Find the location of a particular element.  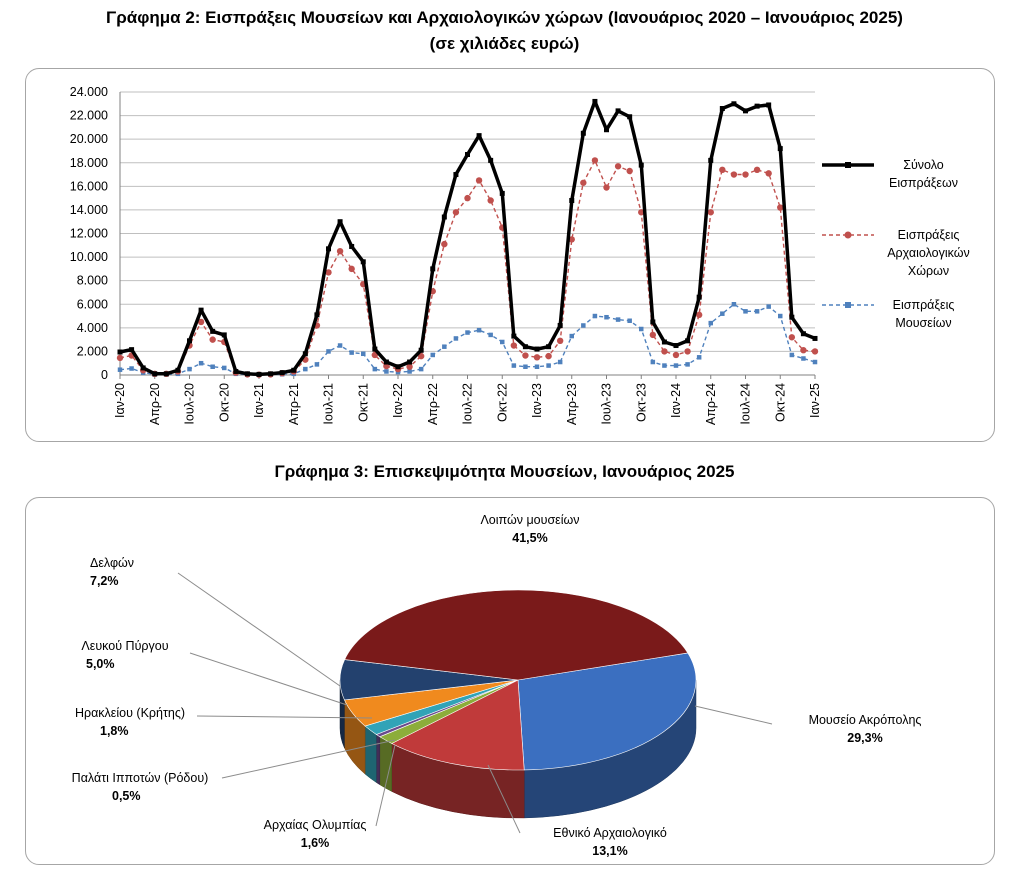

pie-label-delphi-value: 7,2% is located at coordinates (104, 581).